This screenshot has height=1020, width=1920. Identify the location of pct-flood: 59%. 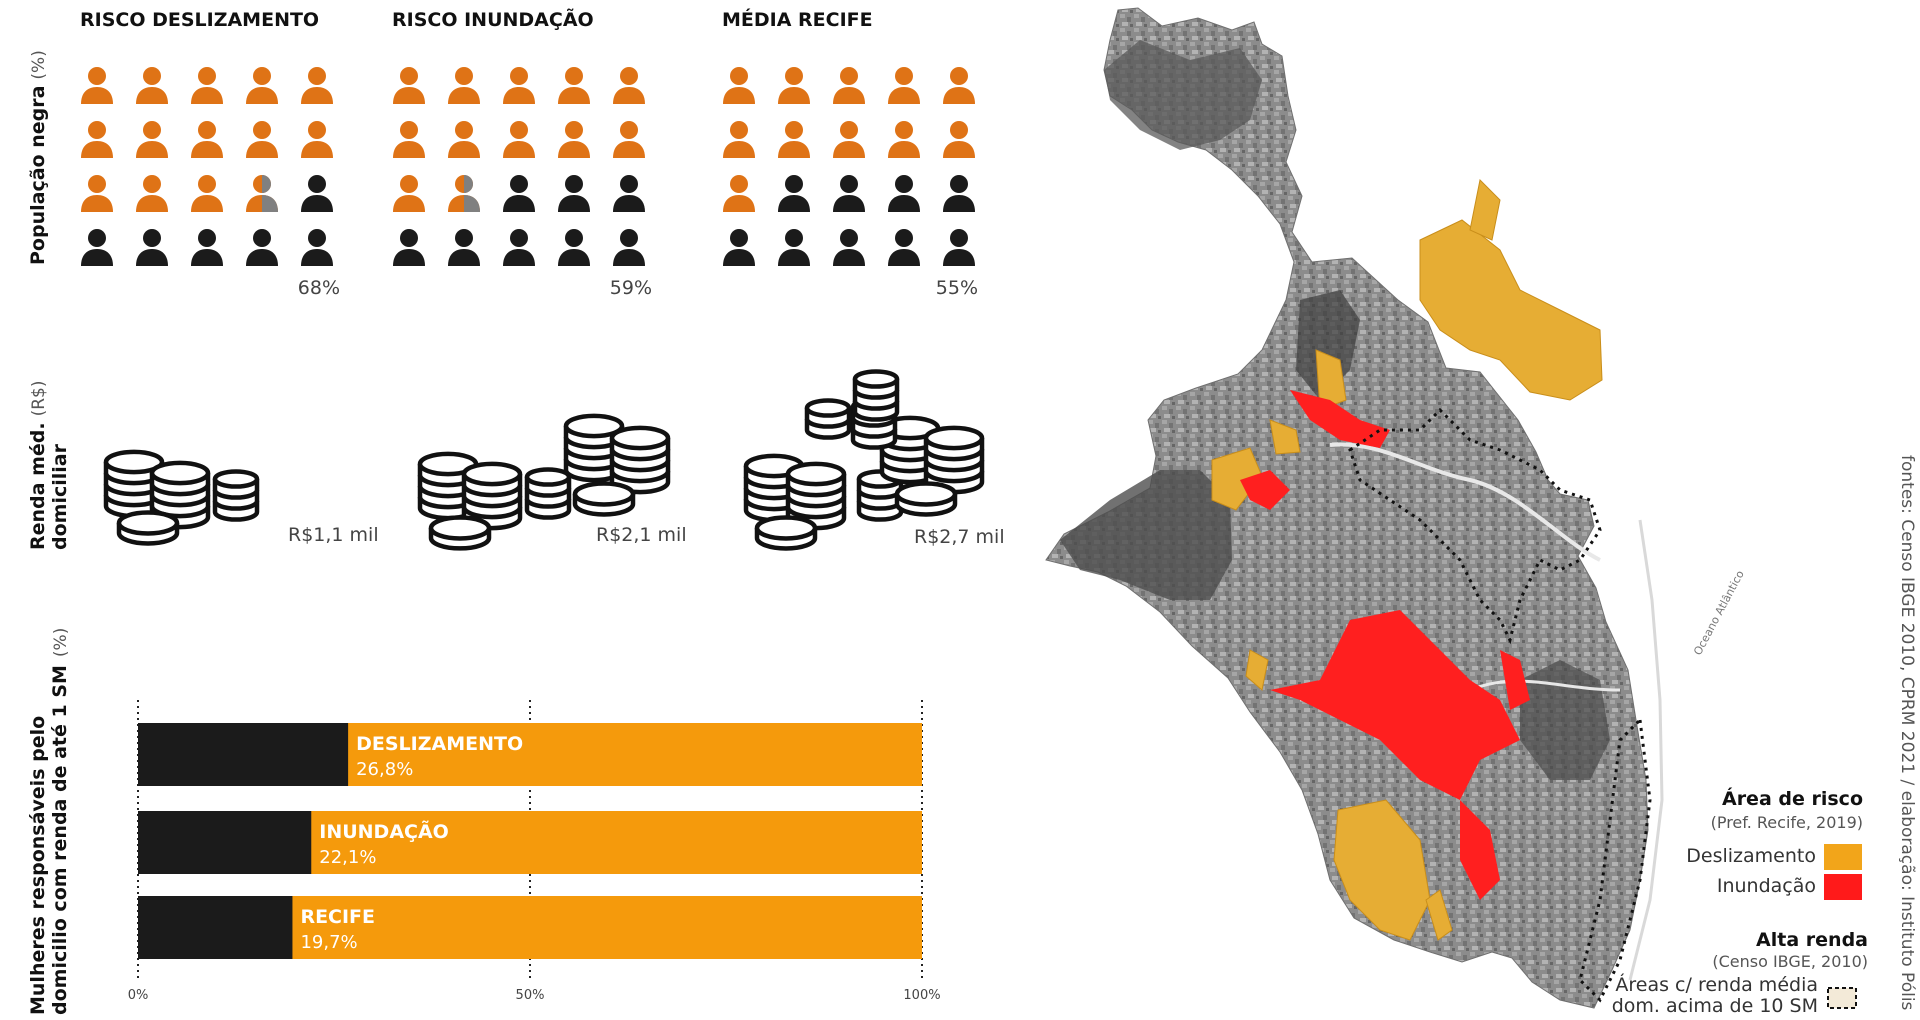
(631, 288).